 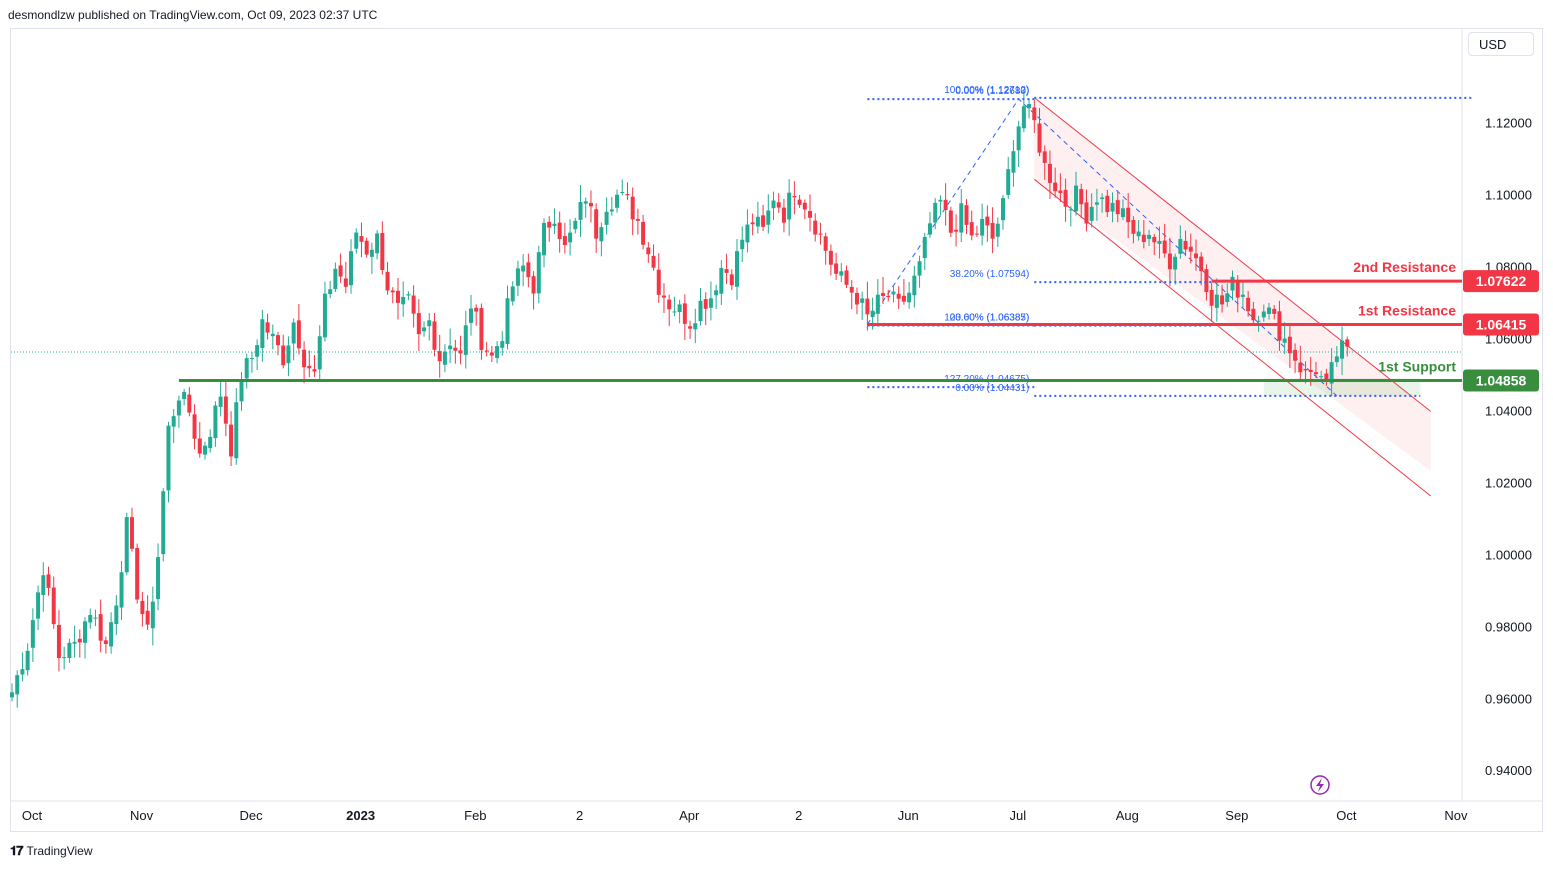 I want to click on tradingview-footer: 𝟏𝟕 TradingView, so click(x=51, y=851).